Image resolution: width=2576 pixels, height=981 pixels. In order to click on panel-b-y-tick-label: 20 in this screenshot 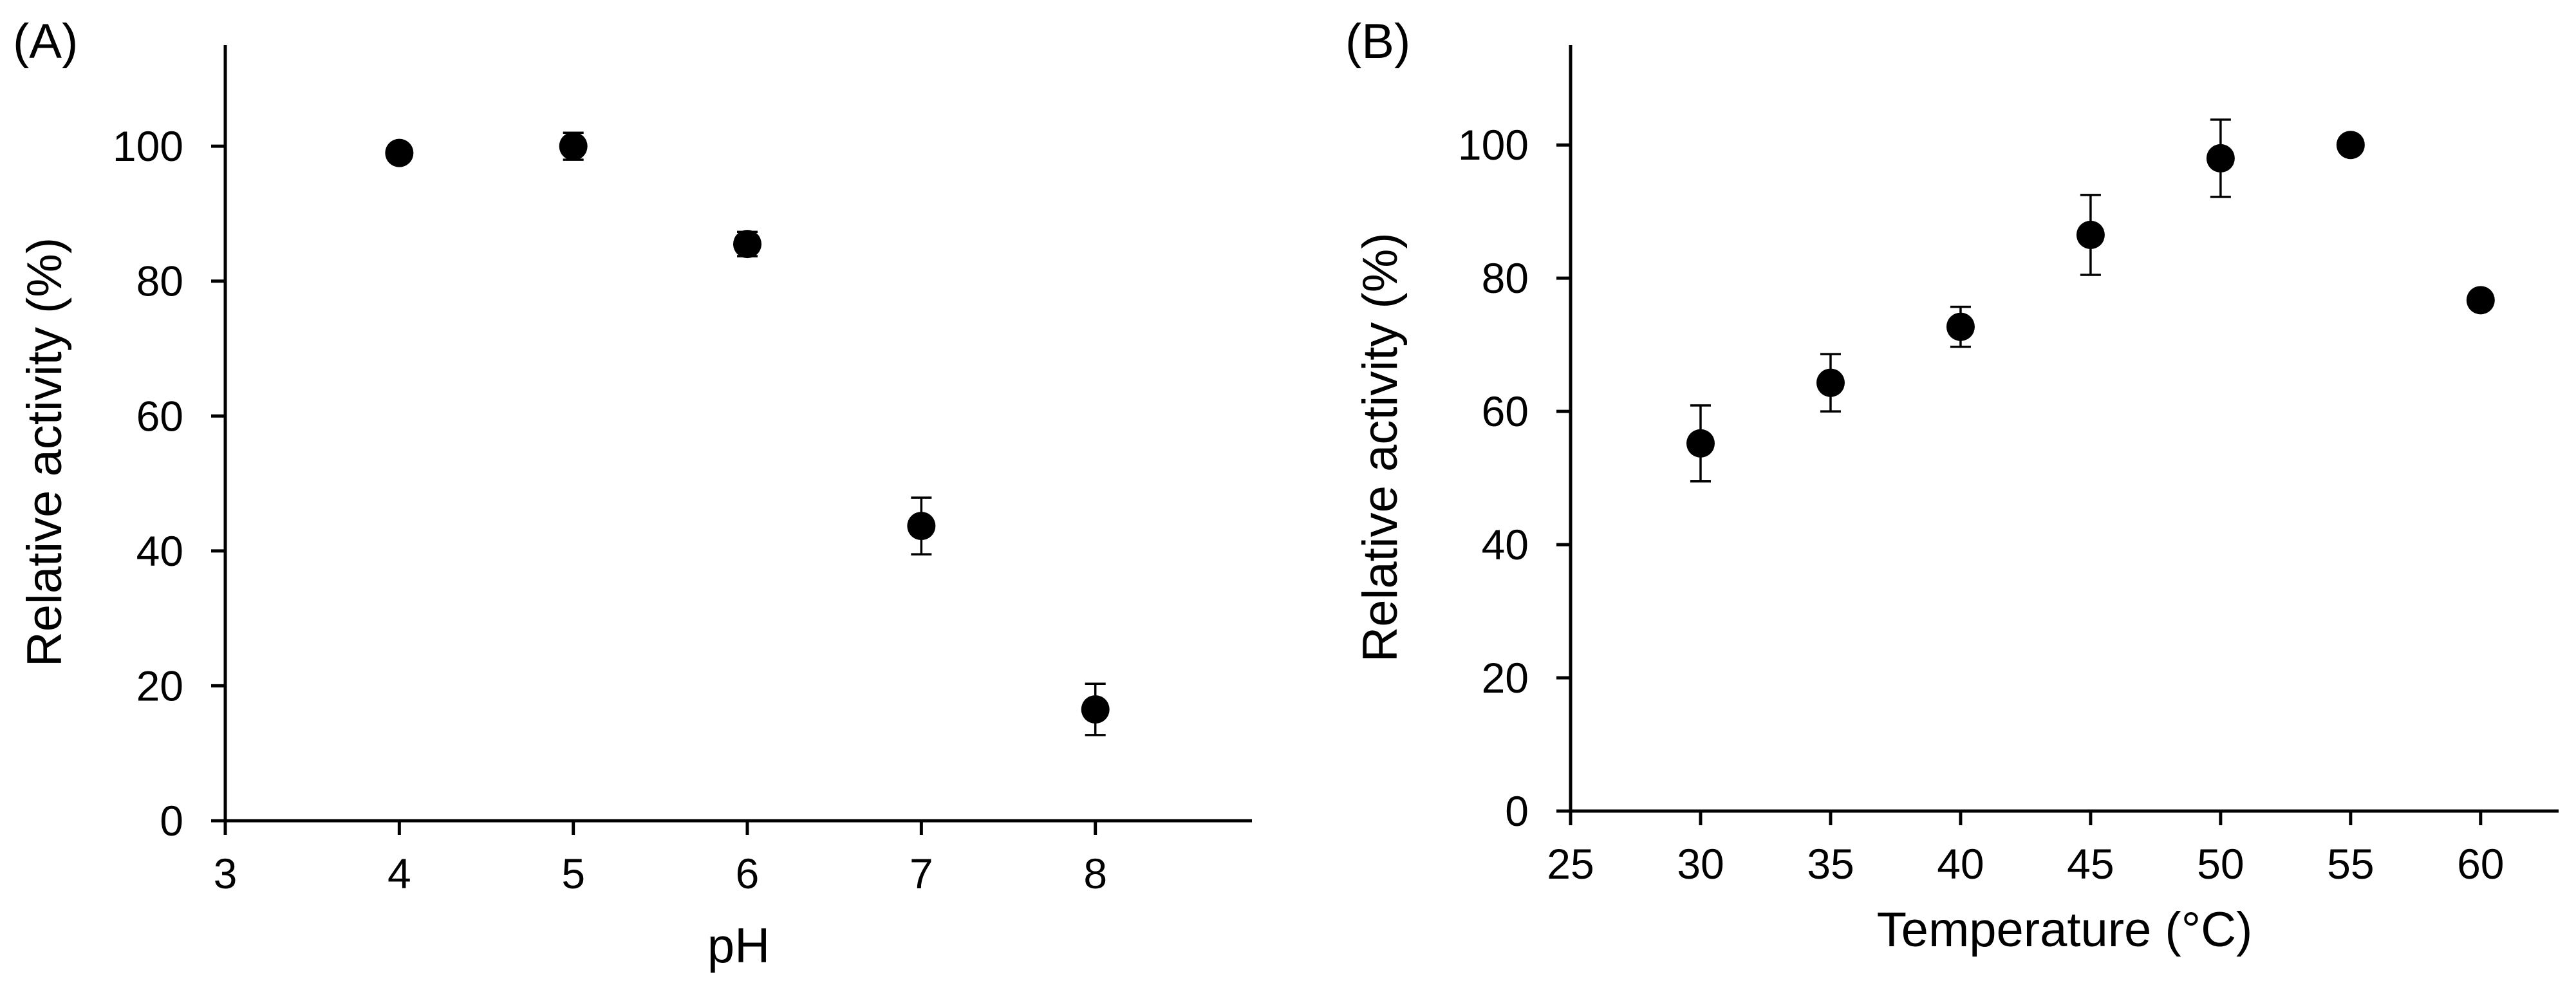, I will do `click(1505, 678)`.